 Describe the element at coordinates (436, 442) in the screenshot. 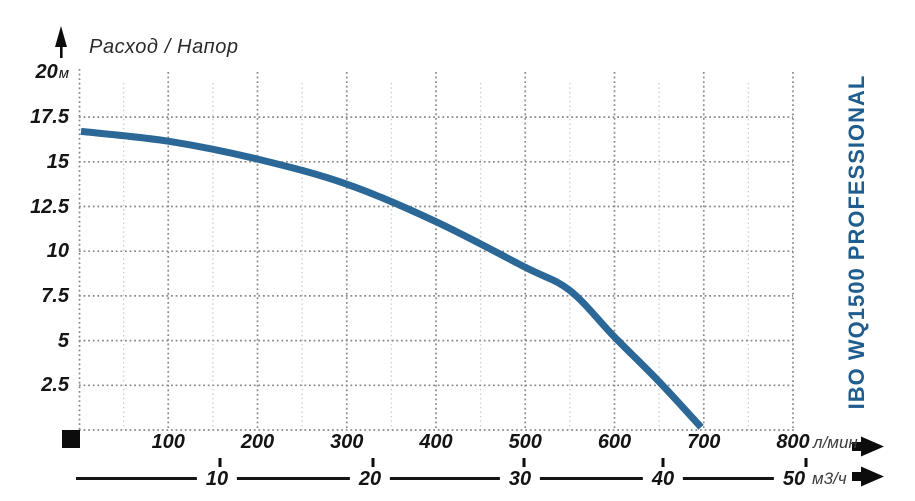

I see `x-tick-label-lpm: 400` at that location.